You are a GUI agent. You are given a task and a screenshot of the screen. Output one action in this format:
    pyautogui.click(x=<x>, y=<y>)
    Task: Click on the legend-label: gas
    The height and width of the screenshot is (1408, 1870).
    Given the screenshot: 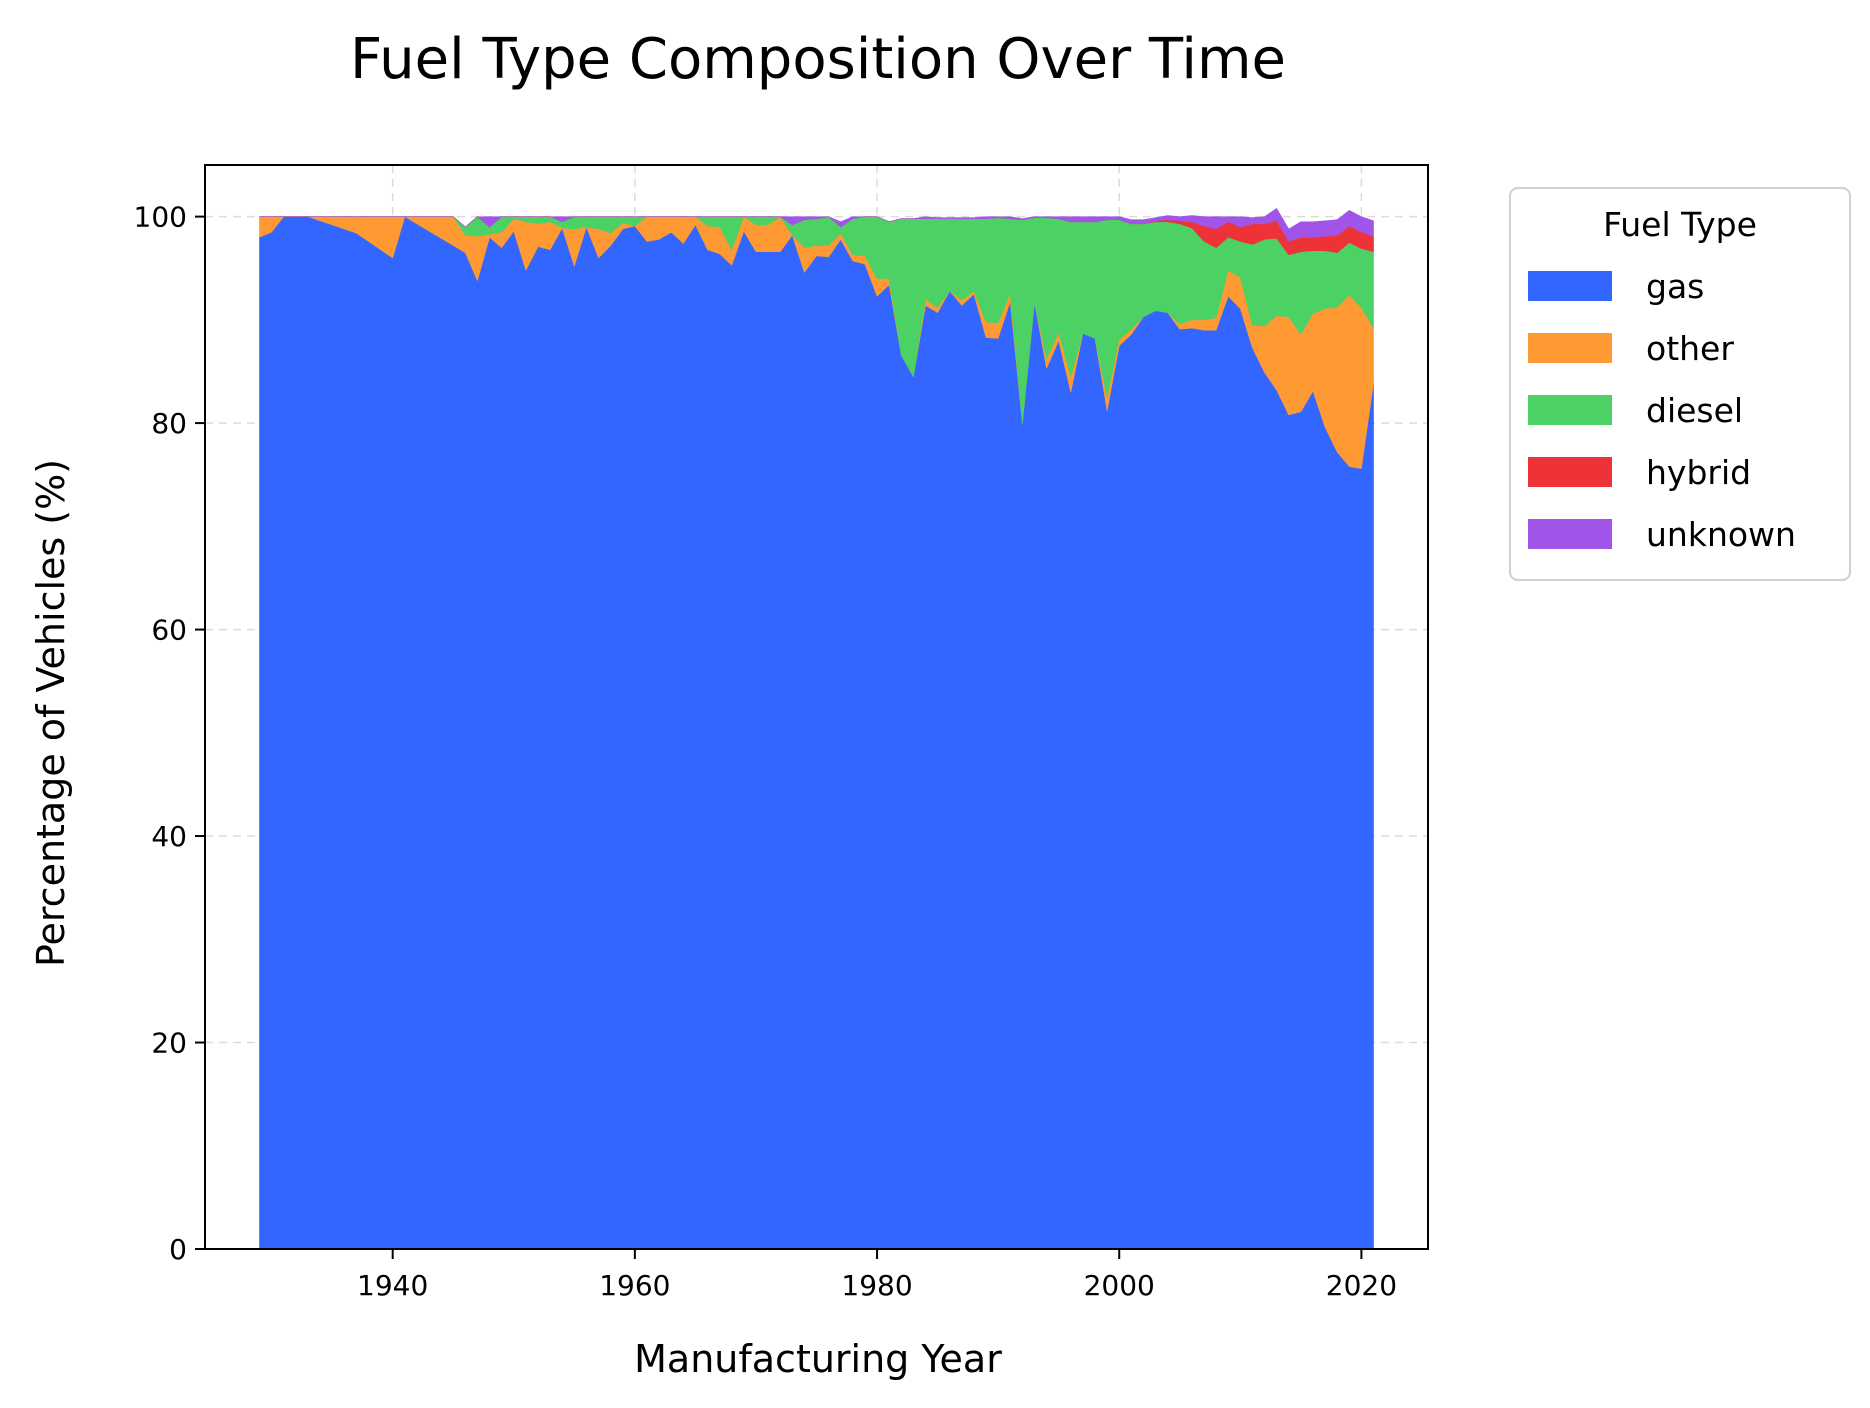 What is the action you would take?
    pyautogui.click(x=1675, y=286)
    